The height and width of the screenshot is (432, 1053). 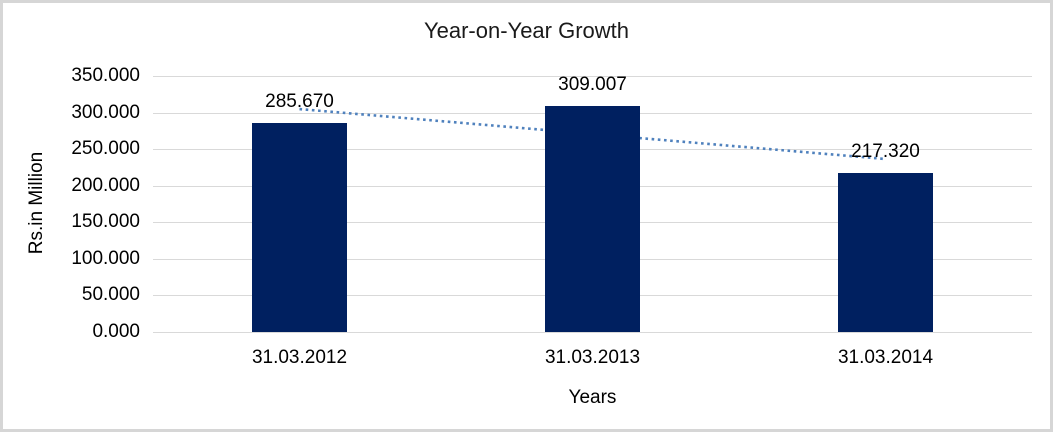 What do you see at coordinates (105, 75) in the screenshot?
I see `y-tick-label: 350.000` at bounding box center [105, 75].